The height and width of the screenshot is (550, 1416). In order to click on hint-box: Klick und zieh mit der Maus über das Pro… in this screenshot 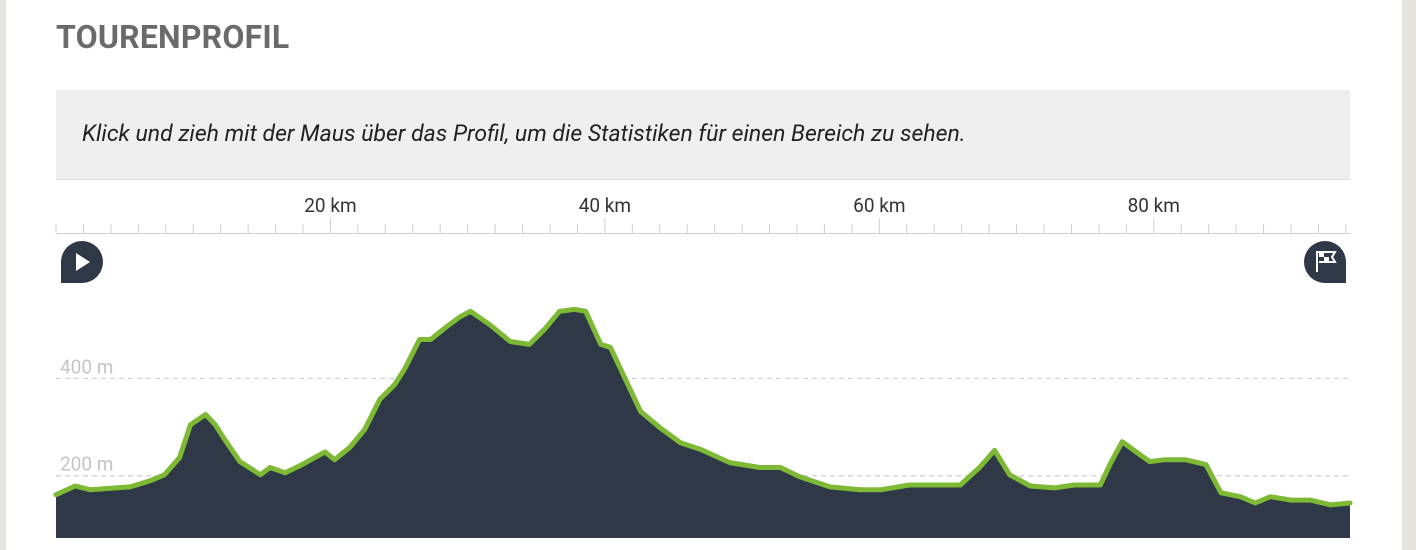, I will do `click(703, 135)`.